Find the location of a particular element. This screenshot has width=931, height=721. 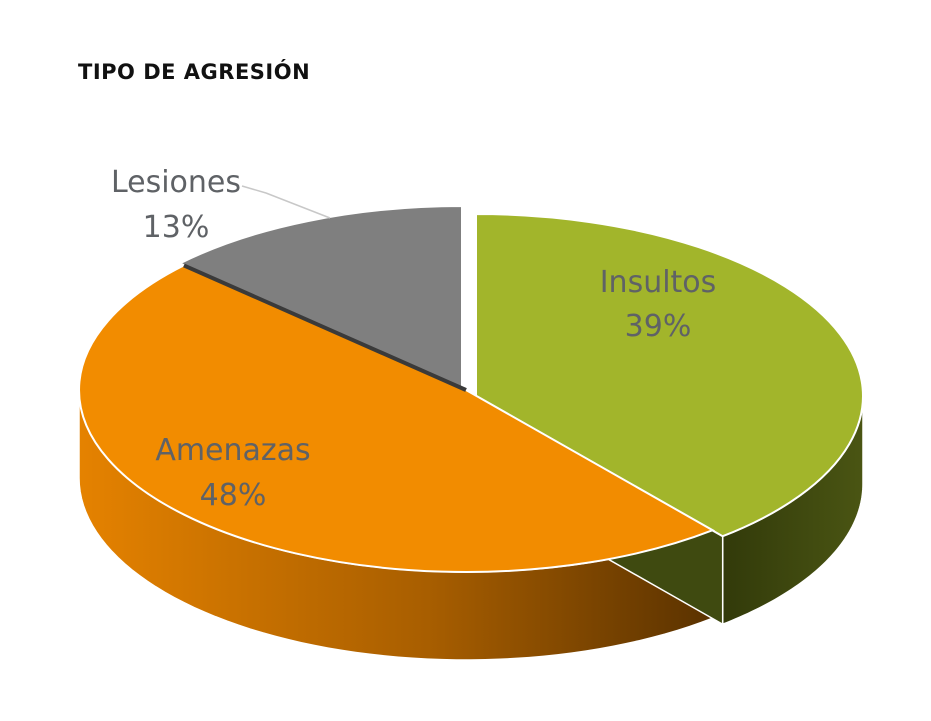

slice-percent-insultos: 39% is located at coordinates (658, 326).